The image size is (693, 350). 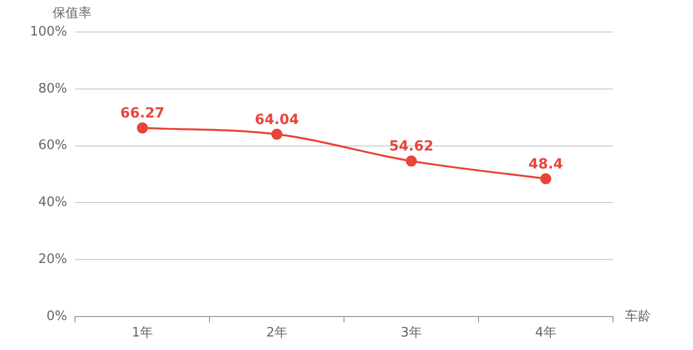 What do you see at coordinates (53, 259) in the screenshot?
I see `y-tick-label: 20%` at bounding box center [53, 259].